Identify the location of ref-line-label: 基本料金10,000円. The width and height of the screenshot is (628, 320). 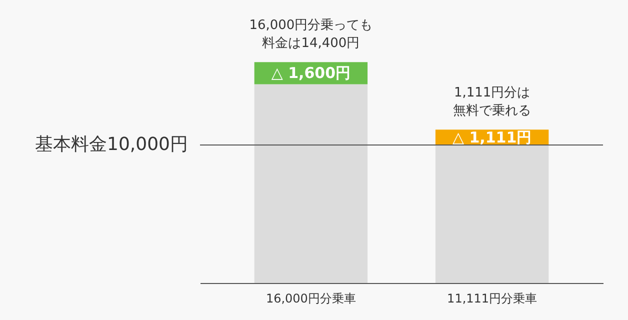
(111, 144).